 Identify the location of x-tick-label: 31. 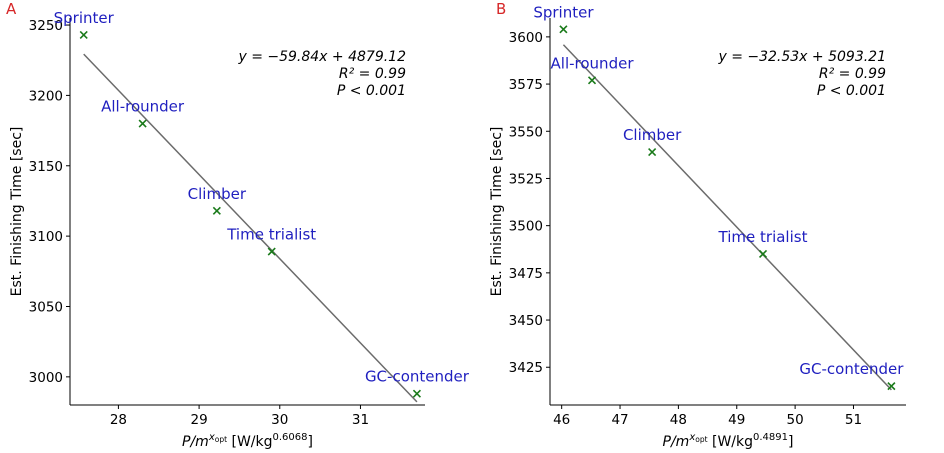
(360, 420).